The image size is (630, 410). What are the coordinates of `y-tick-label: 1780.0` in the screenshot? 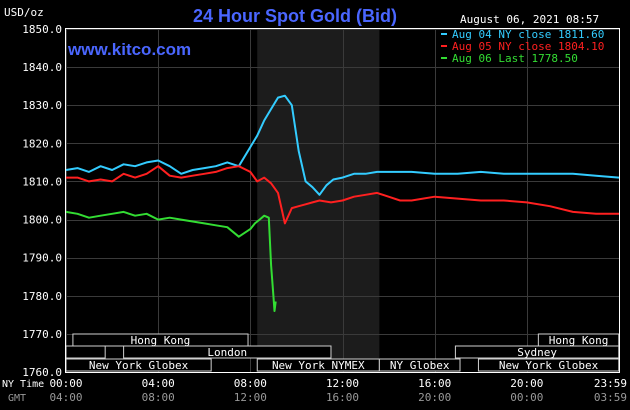 It's located at (42, 296).